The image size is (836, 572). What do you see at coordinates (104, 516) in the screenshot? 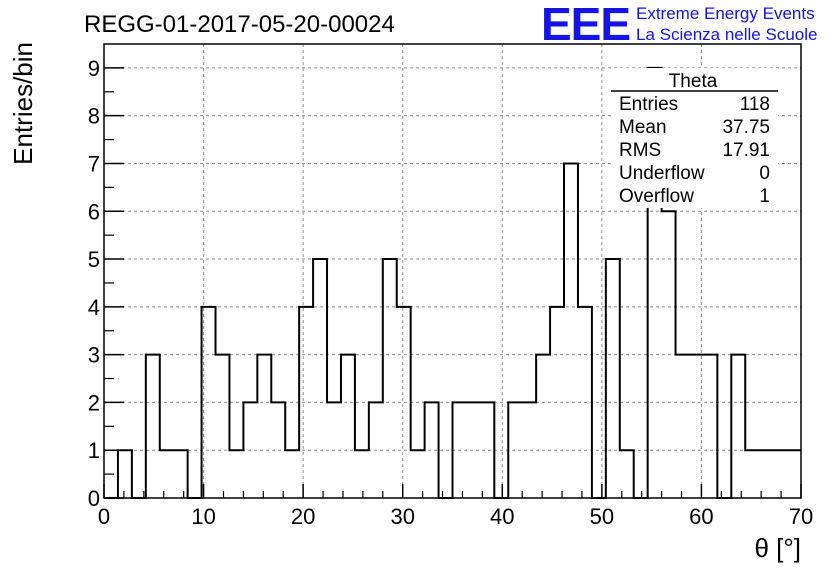
I see `x-tick-label: 0` at bounding box center [104, 516].